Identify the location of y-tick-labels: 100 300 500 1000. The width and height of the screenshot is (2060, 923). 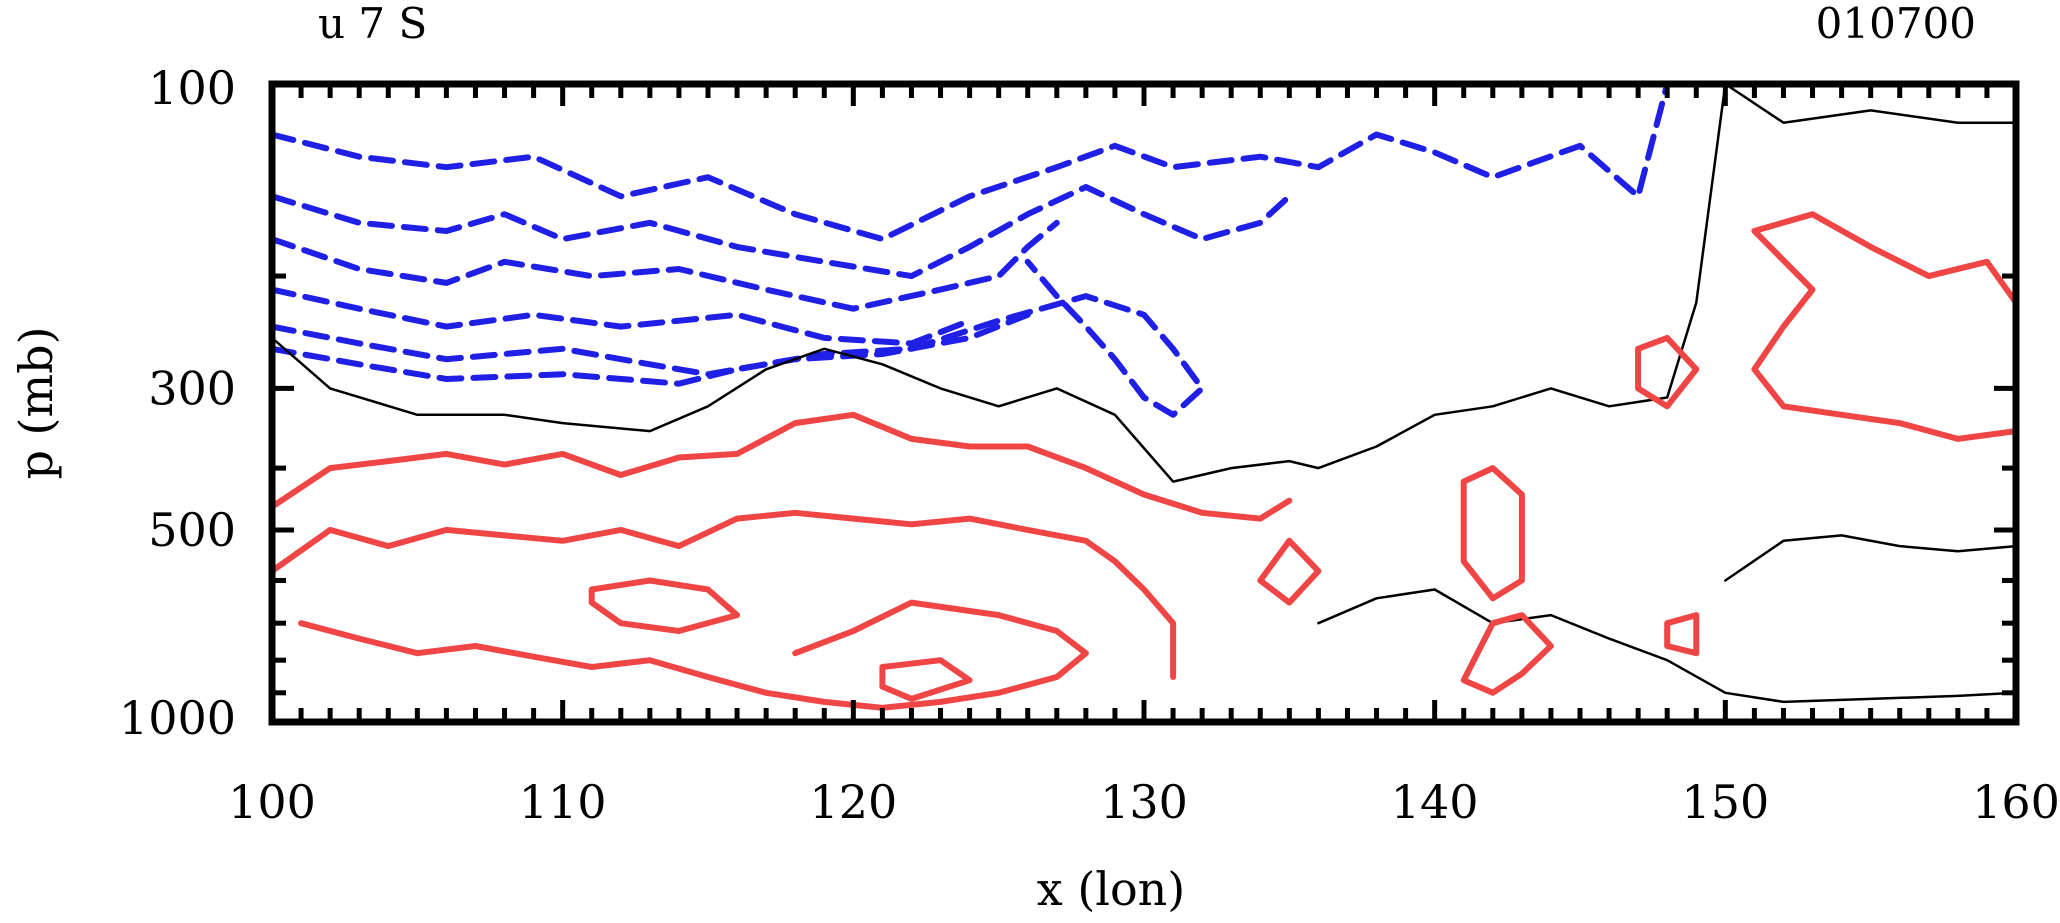
(177, 403).